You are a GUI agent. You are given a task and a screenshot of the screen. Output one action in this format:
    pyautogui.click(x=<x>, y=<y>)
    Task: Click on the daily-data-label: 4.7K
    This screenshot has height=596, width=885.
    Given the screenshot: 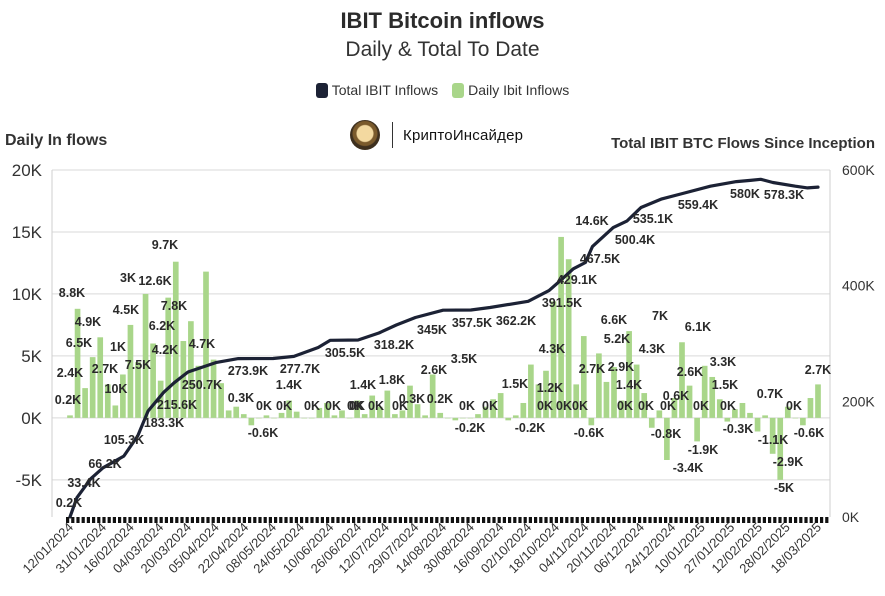 What is the action you would take?
    pyautogui.click(x=202, y=344)
    